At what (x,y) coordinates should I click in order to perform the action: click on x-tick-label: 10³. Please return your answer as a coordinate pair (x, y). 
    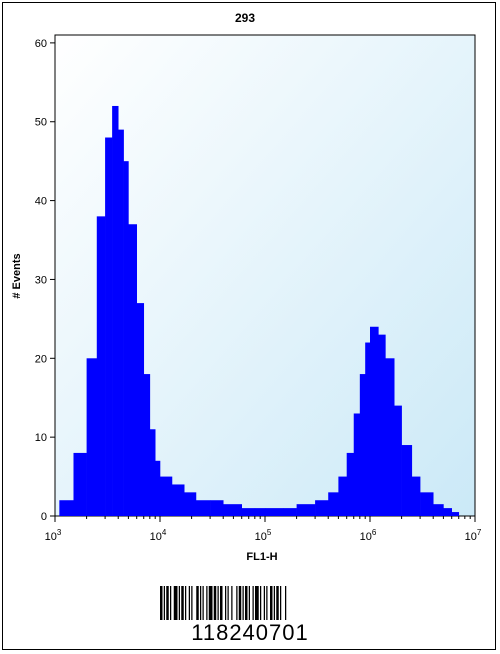
    Looking at the image, I should click on (53, 535).